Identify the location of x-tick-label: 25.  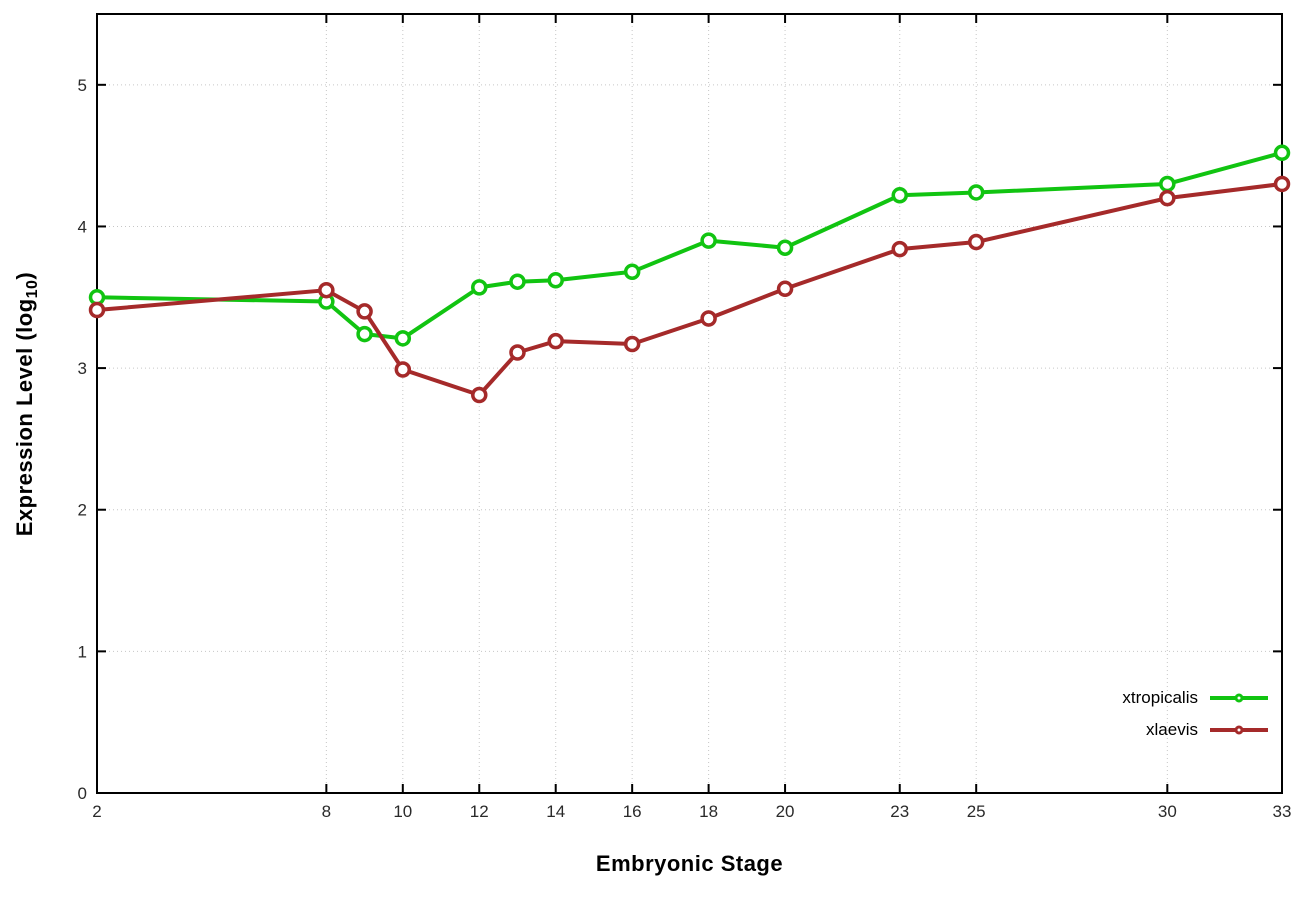
(976, 811).